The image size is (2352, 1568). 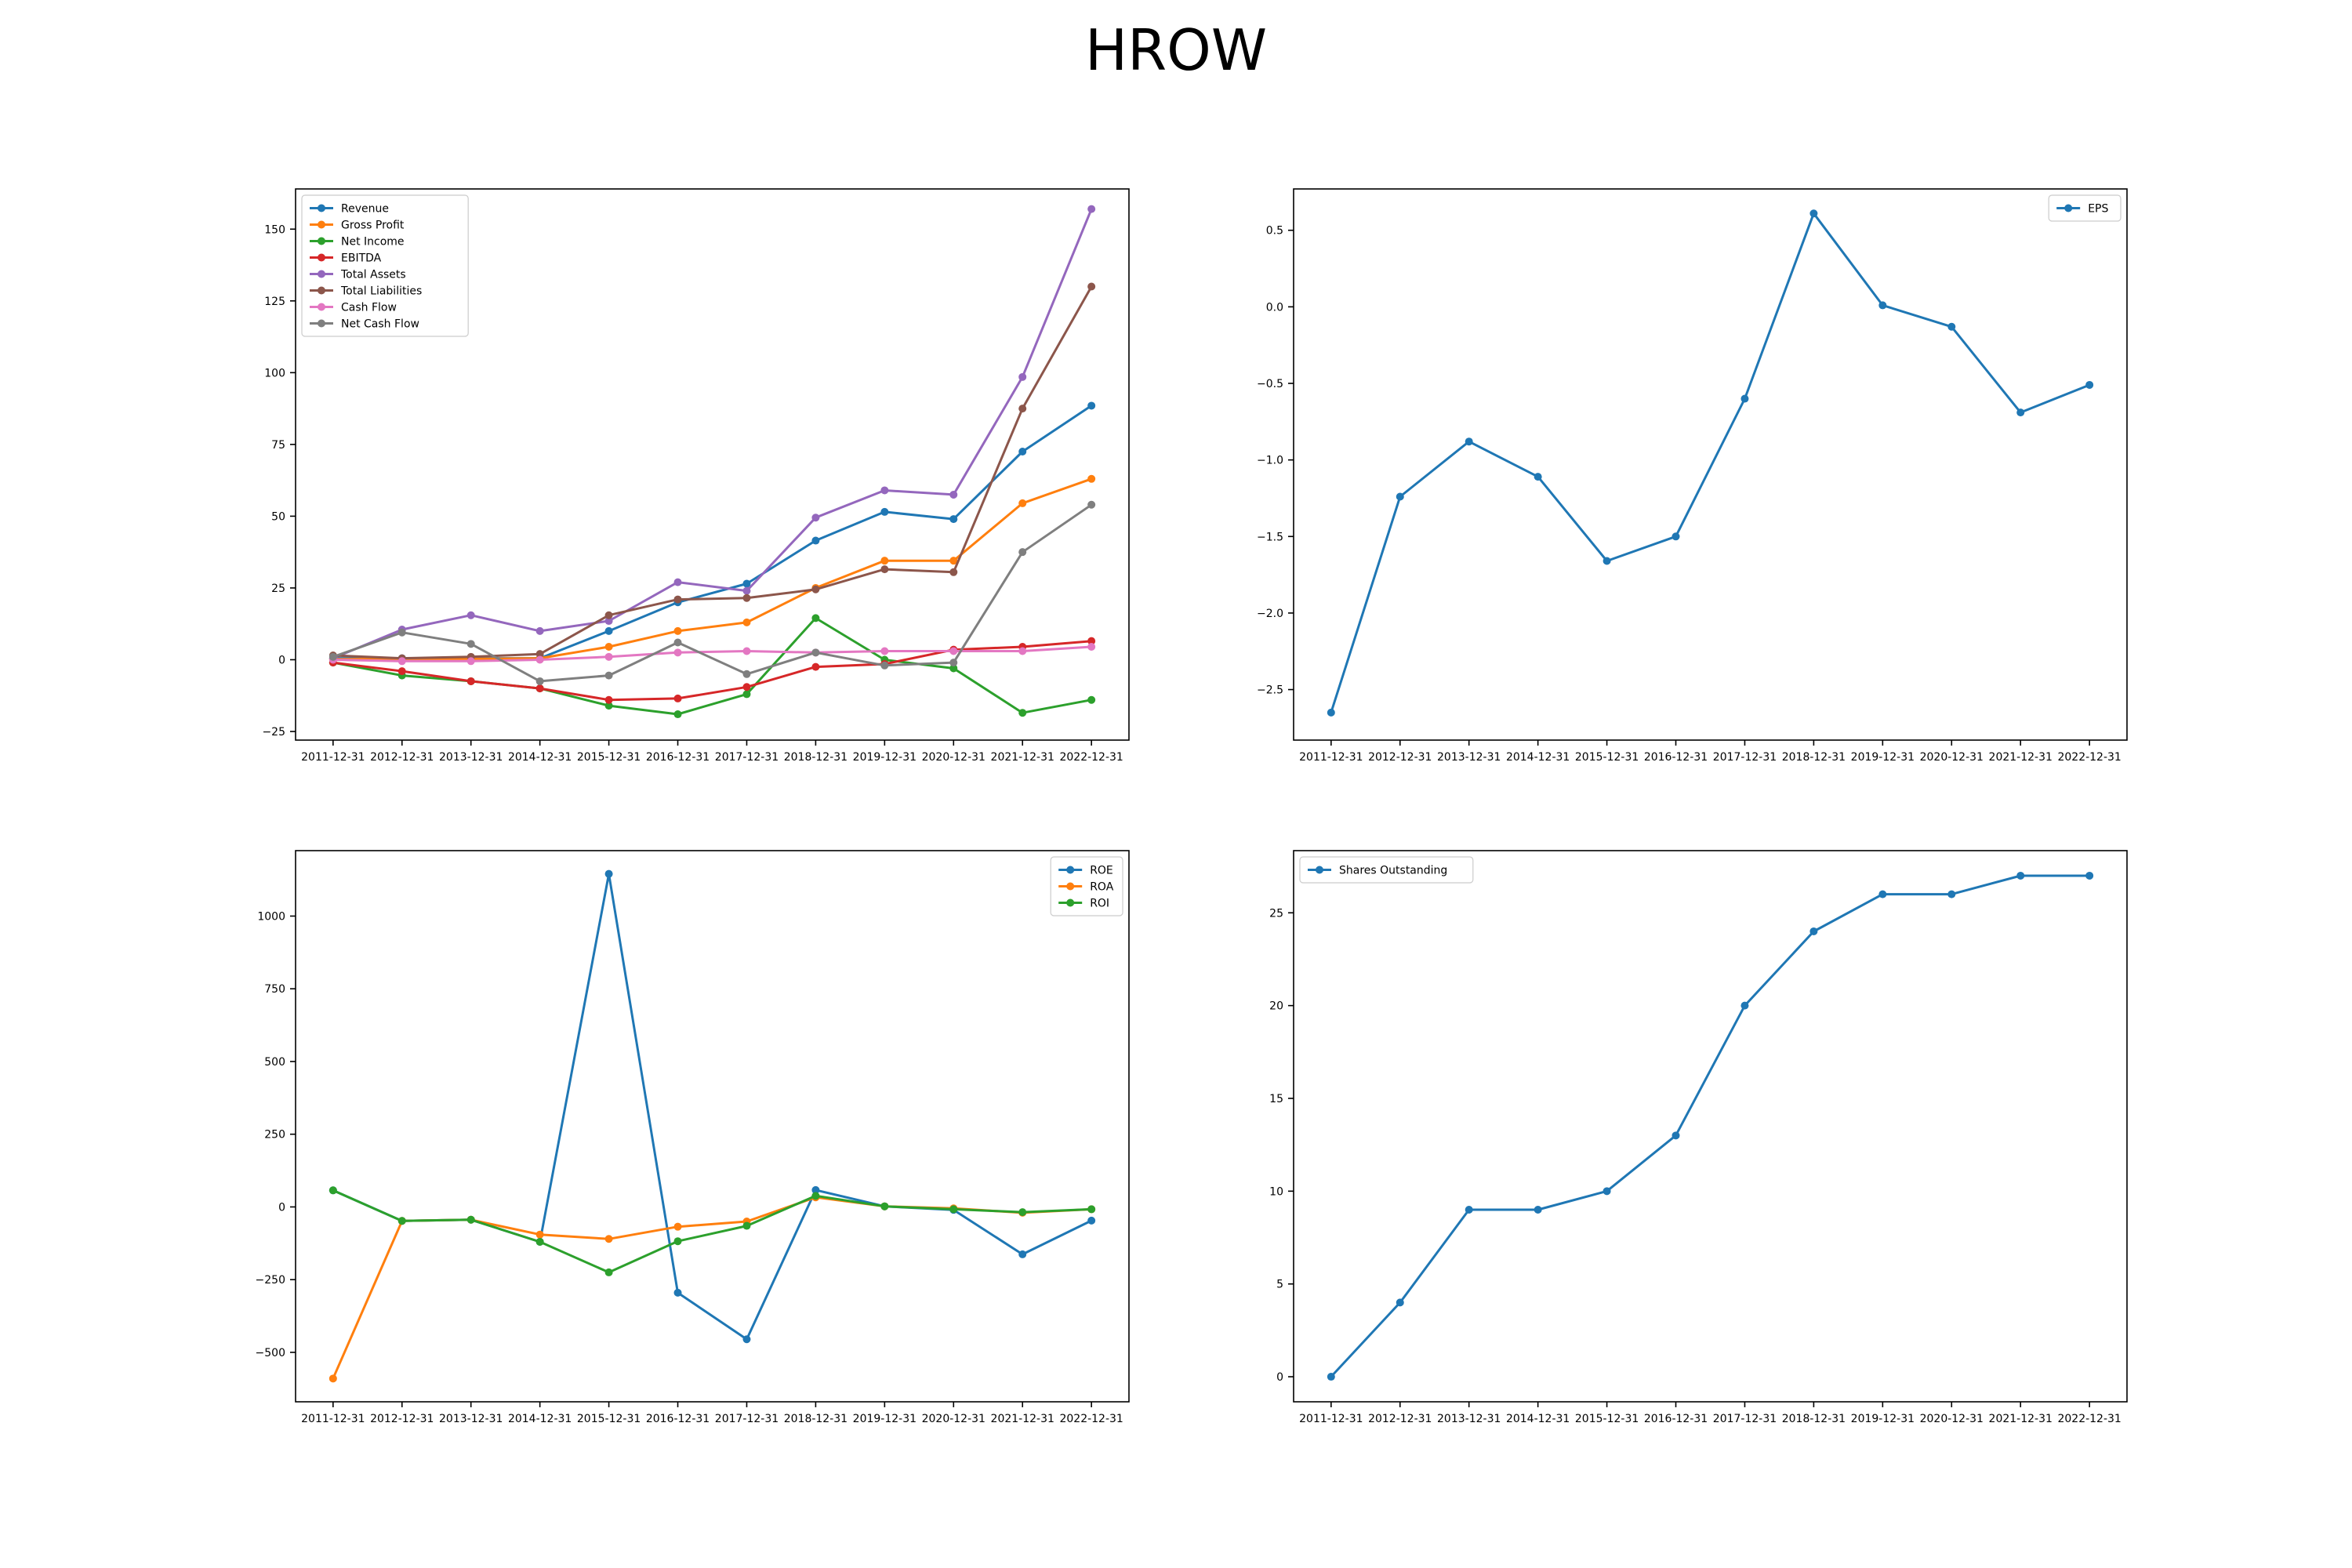 What do you see at coordinates (1538, 757) in the screenshot?
I see `x-tick-label: 2014-12-31` at bounding box center [1538, 757].